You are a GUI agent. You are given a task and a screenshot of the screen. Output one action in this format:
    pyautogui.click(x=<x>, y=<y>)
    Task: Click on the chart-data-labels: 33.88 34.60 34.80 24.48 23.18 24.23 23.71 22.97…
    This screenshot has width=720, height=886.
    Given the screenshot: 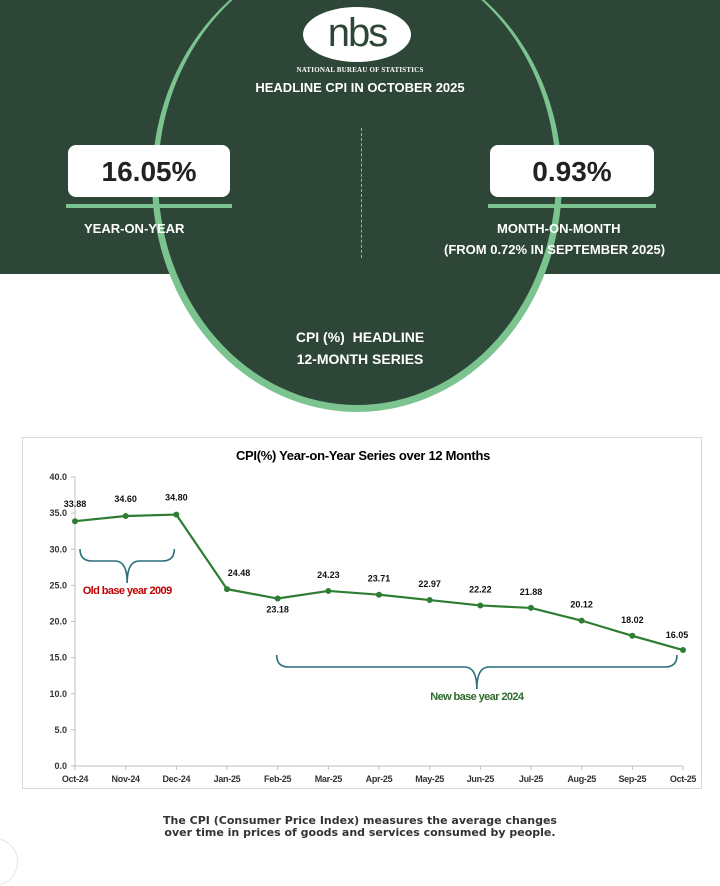 What is the action you would take?
    pyautogui.click(x=376, y=566)
    